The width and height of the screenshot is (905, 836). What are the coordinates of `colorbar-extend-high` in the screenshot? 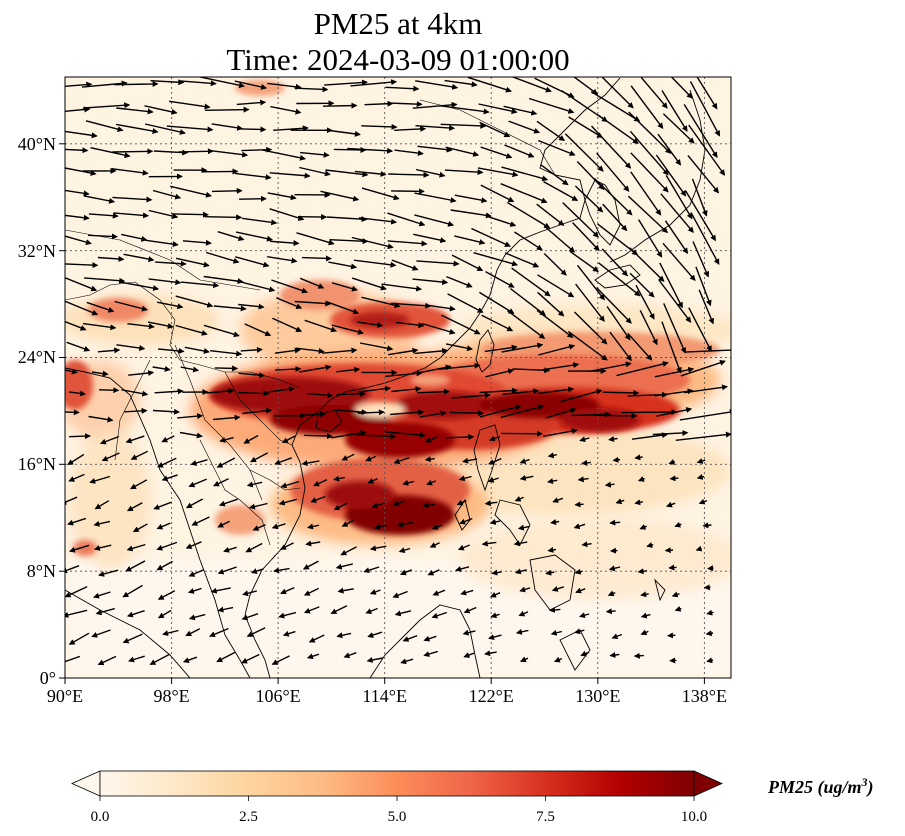 It's located at (708, 783).